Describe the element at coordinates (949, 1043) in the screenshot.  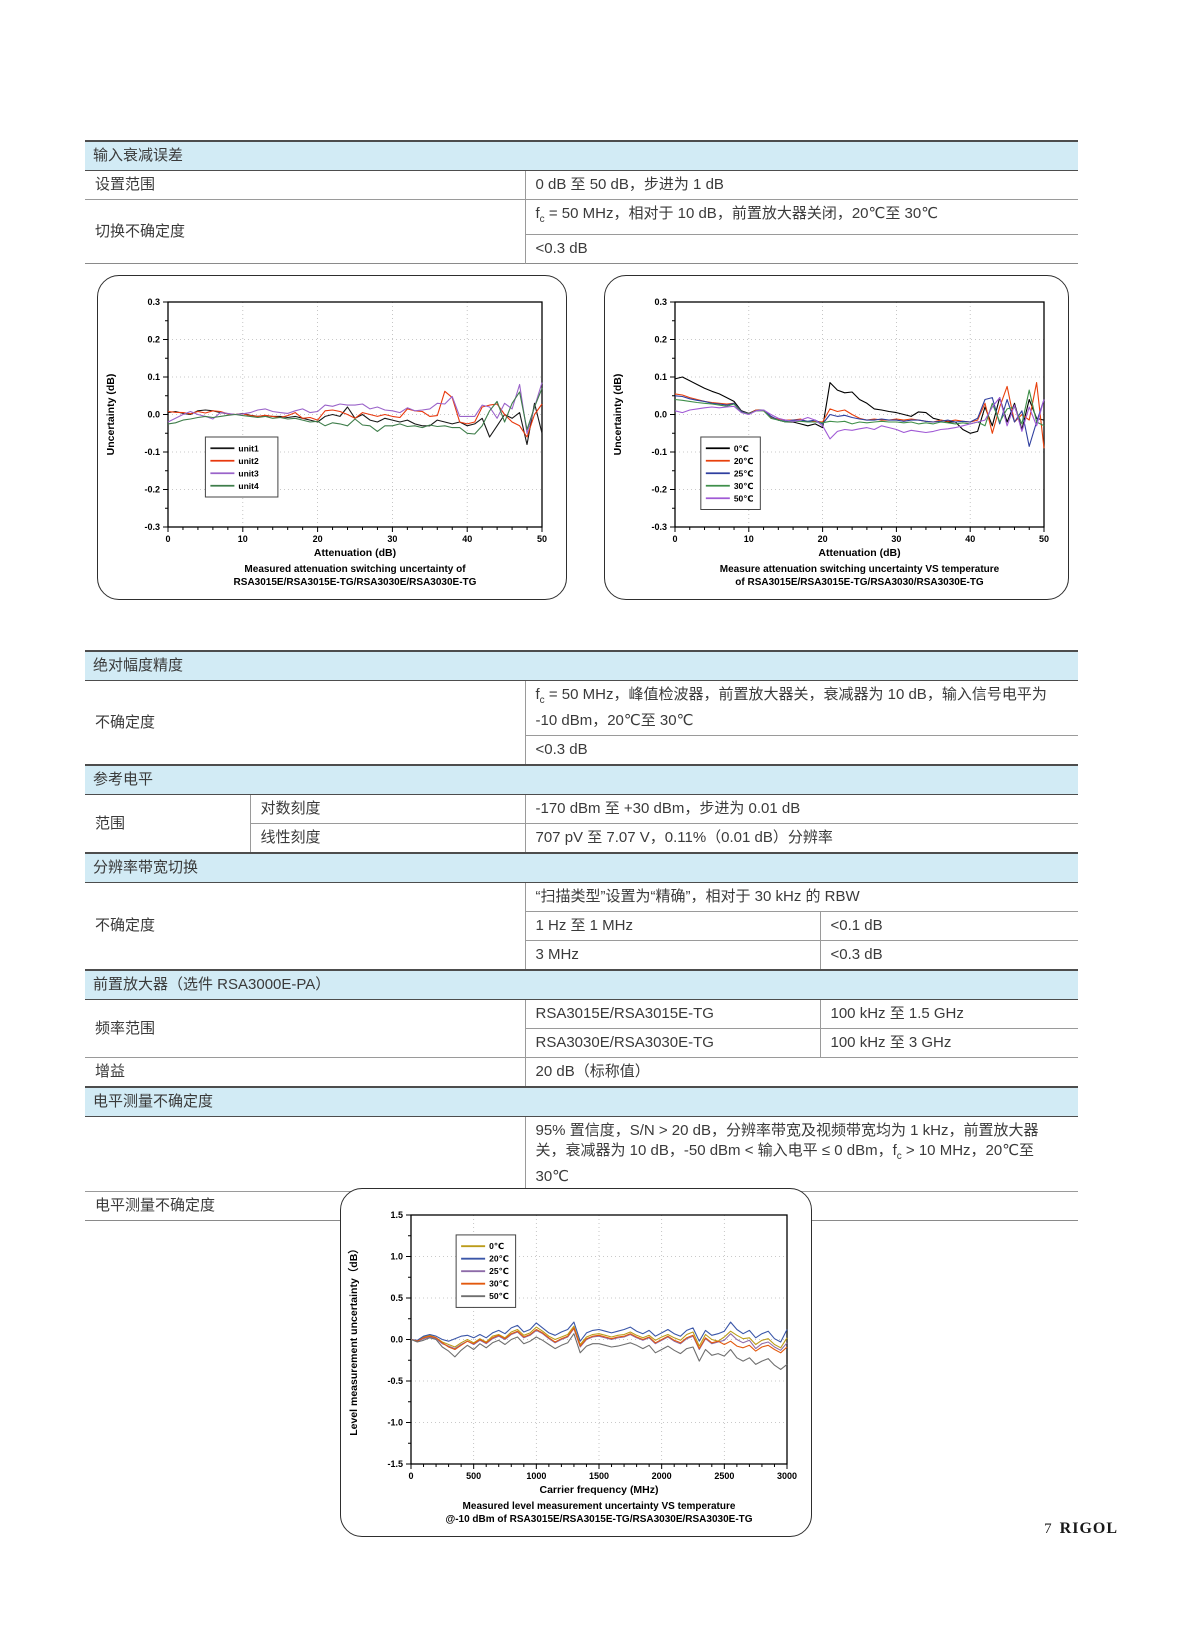
I see `spec-value: 100 kHz 至 3 GHz` at that location.